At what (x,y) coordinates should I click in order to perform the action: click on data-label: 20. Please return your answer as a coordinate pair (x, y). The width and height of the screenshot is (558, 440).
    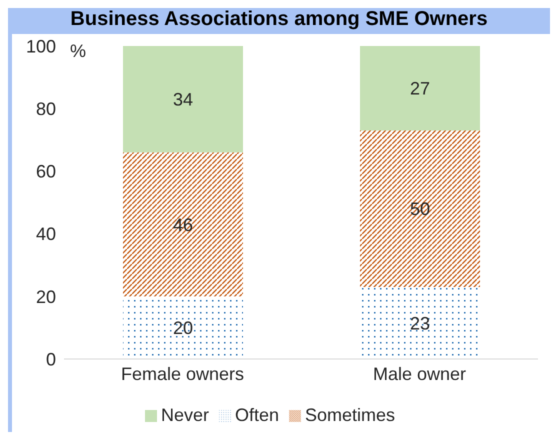
    Looking at the image, I should click on (183, 328).